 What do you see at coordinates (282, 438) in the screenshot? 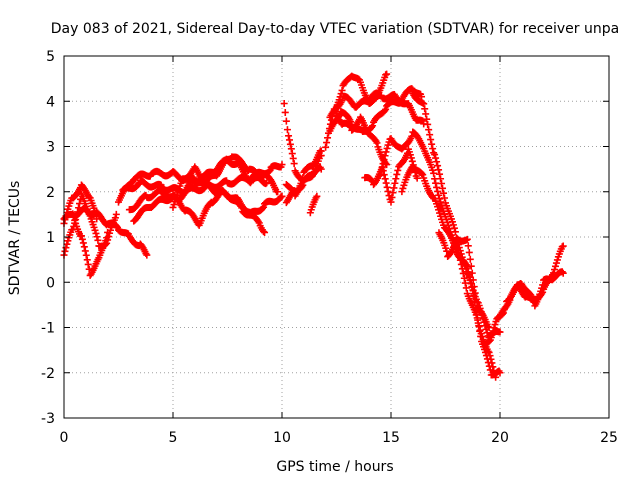
I see `x-tick-label: 10` at bounding box center [282, 438].